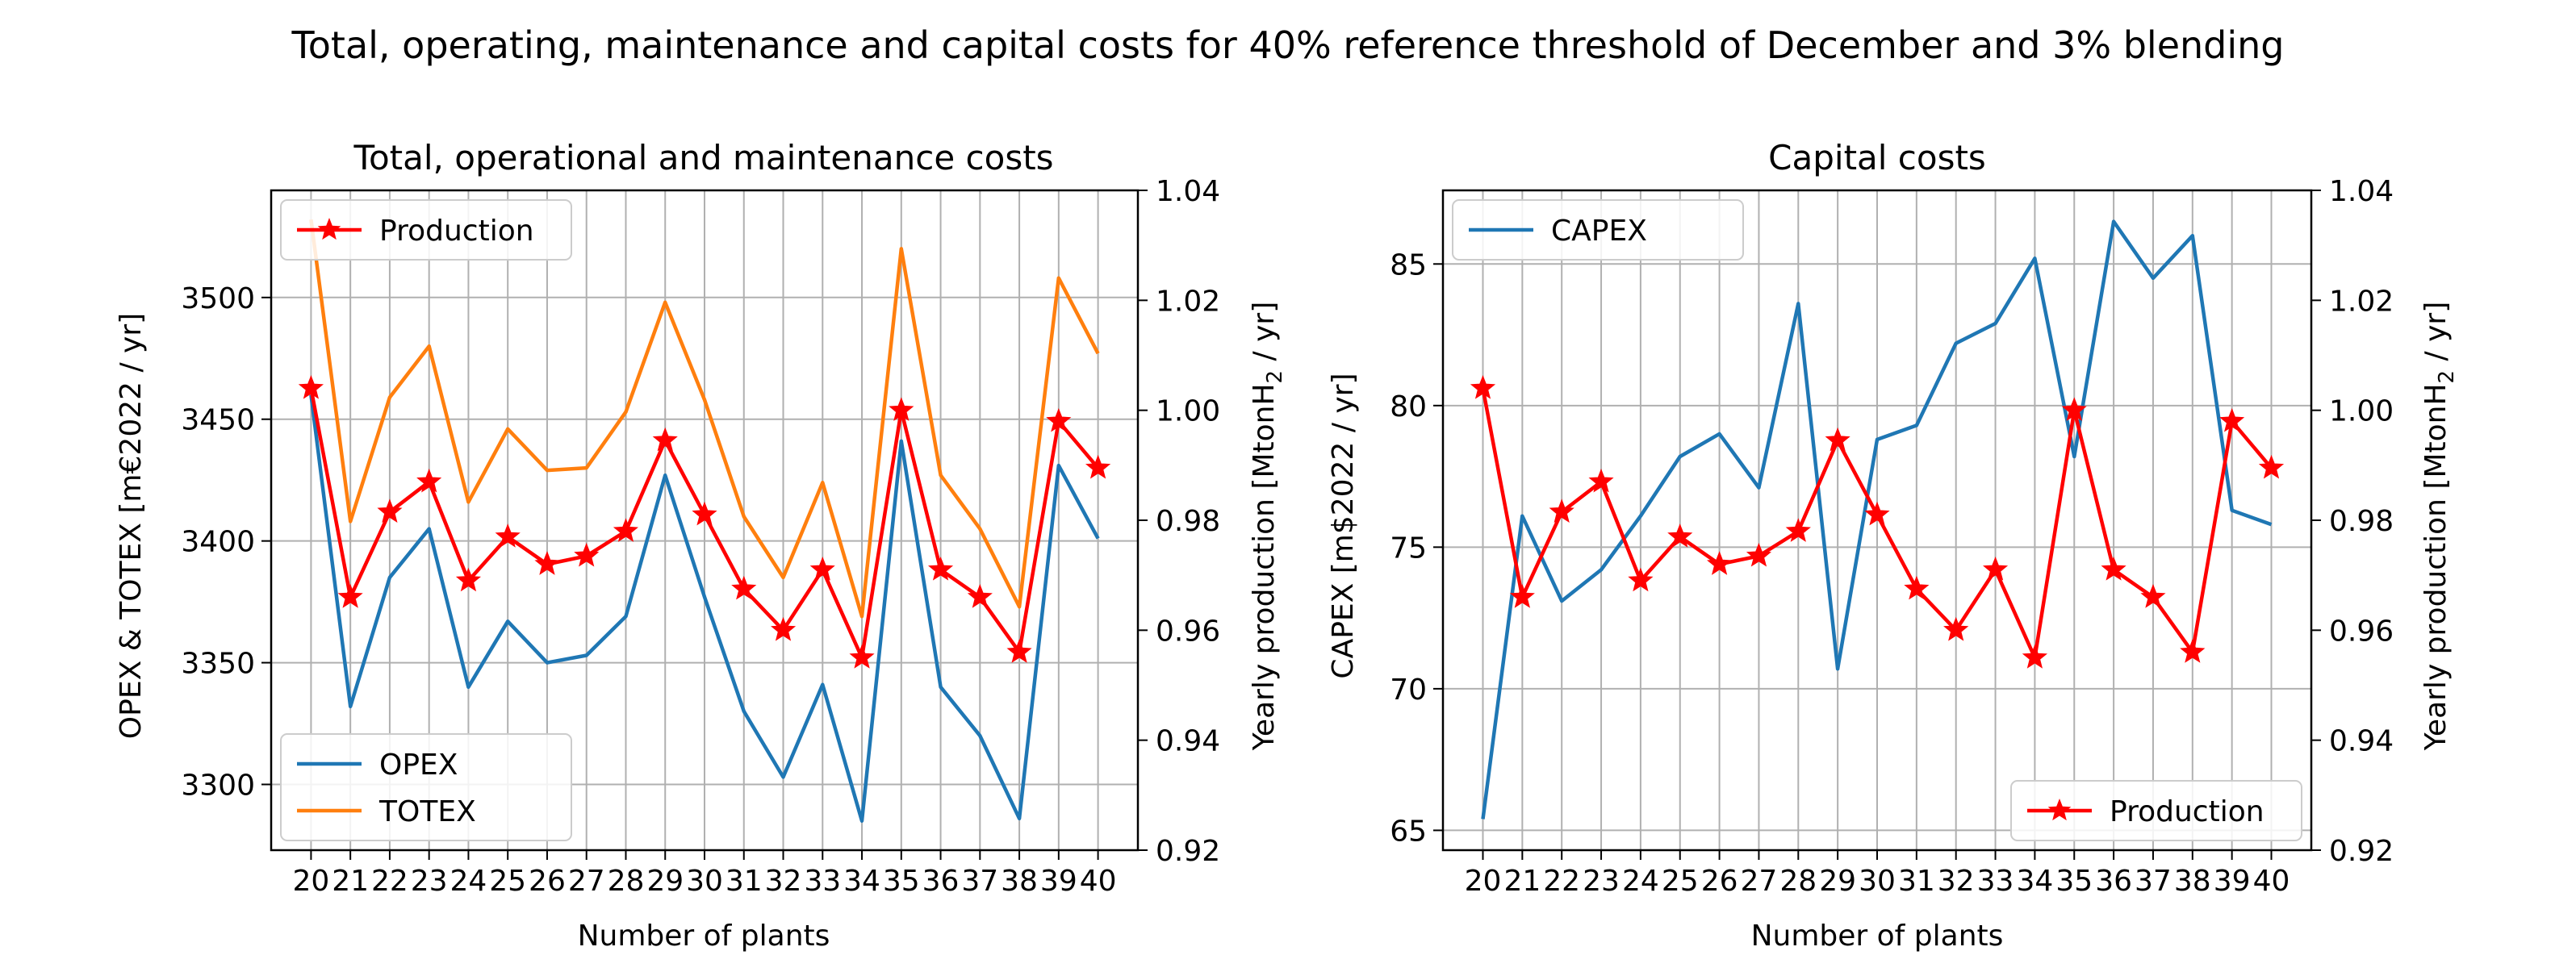  I want to click on y-tick-label: 3500, so click(218, 298).